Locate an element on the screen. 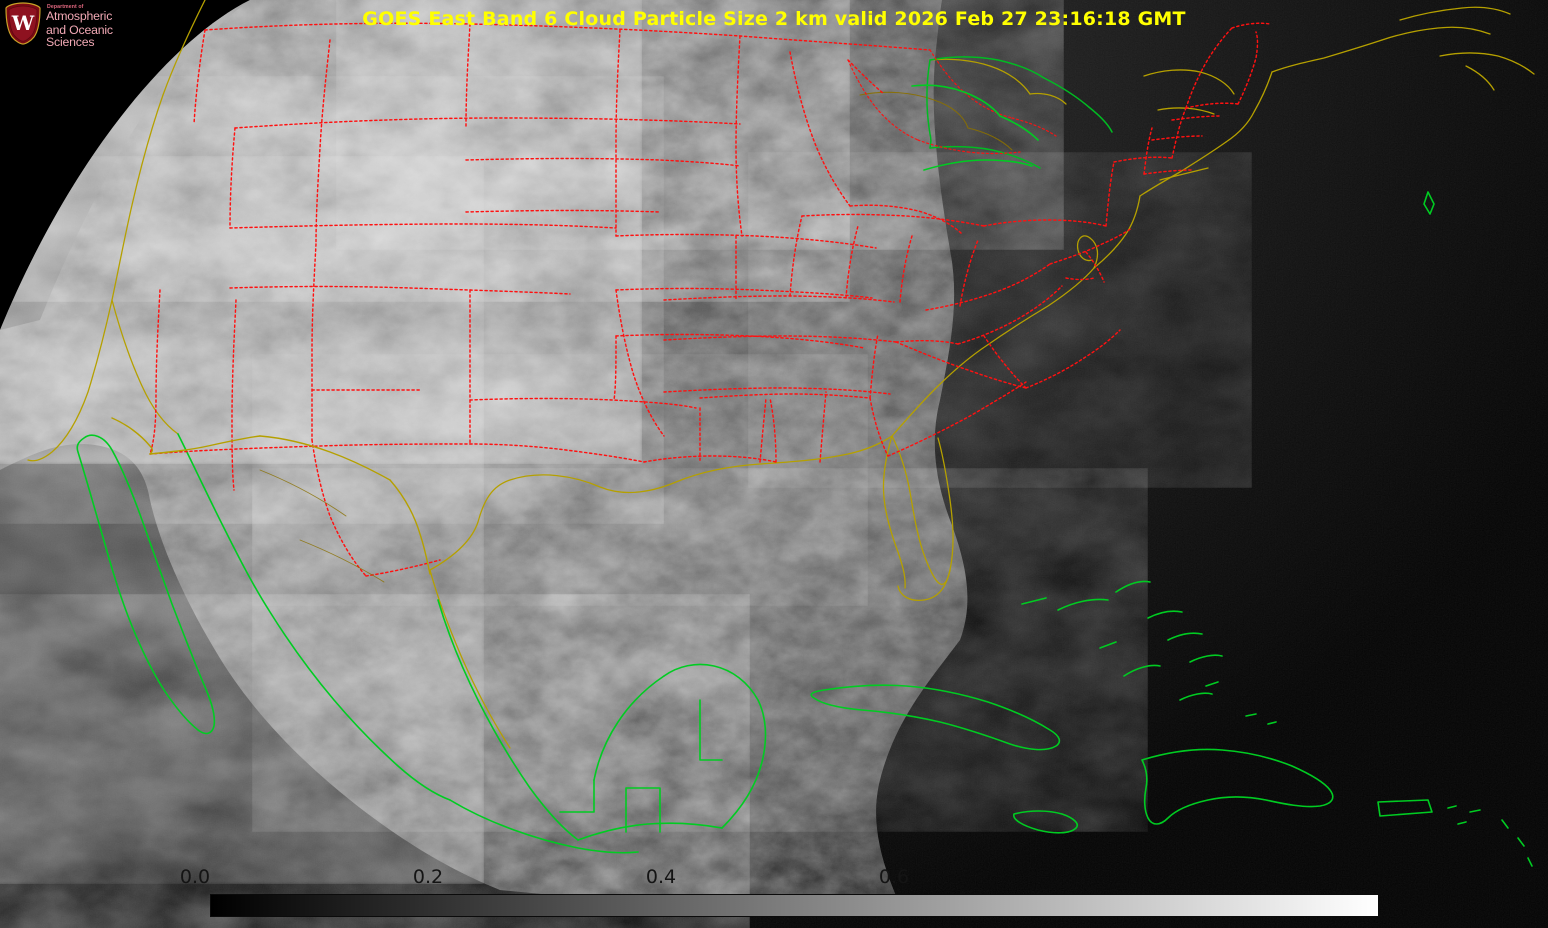 The width and height of the screenshot is (1548, 928). uw-crest-icon: W is located at coordinates (23, 23).